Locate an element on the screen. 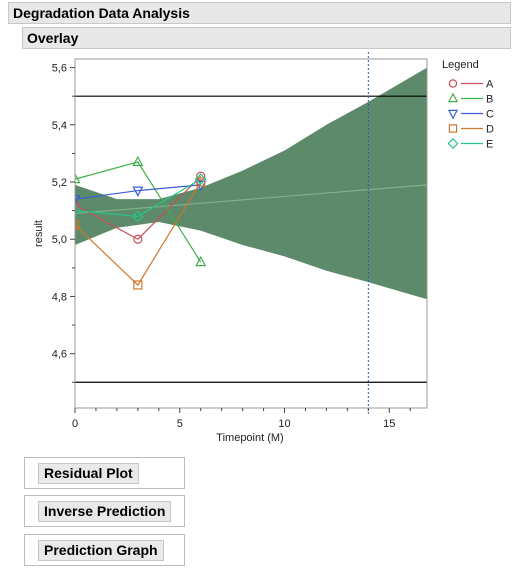 The height and width of the screenshot is (576, 513). series-line-a is located at coordinates (138, 207).